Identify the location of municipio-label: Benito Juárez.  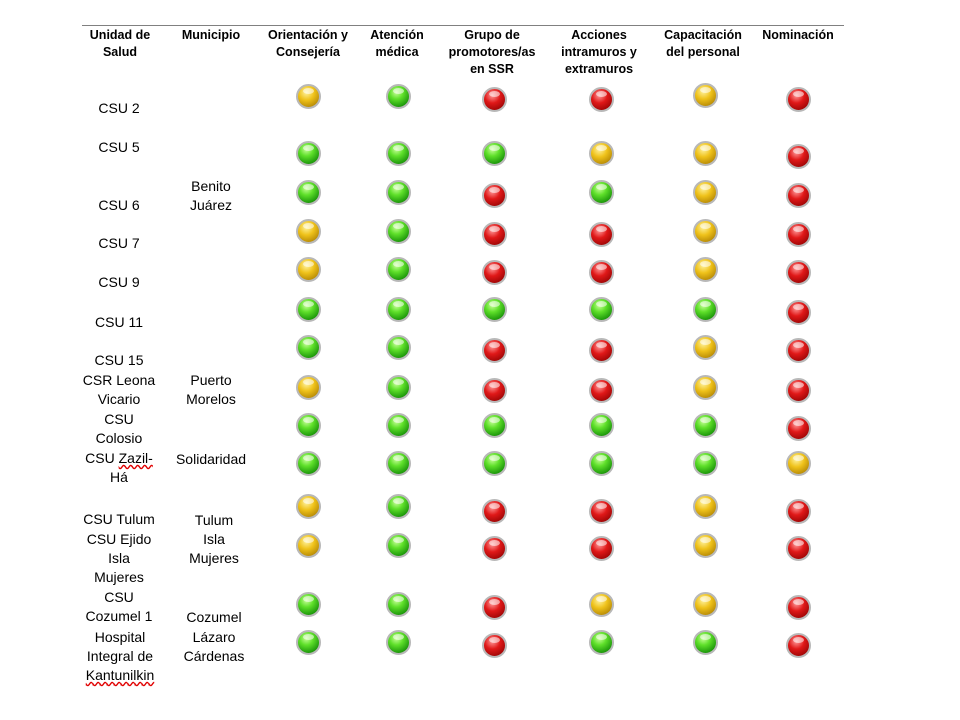
(211, 195).